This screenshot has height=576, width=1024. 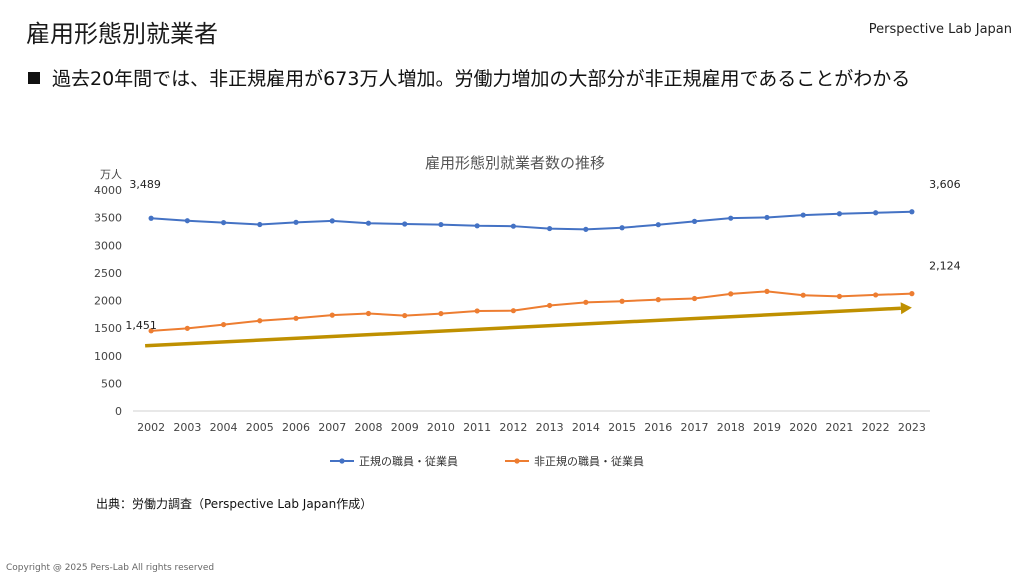 I want to click on x-tick-label: 2018, so click(x=731, y=427).